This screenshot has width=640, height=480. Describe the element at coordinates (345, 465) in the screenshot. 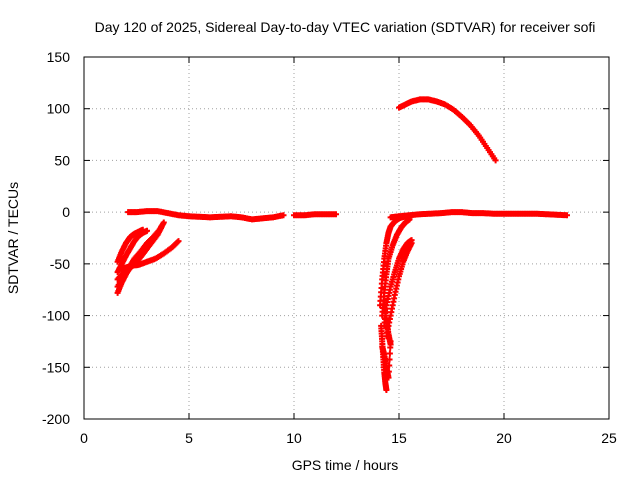

I see `x-axis-label: GPS time / hours` at that location.